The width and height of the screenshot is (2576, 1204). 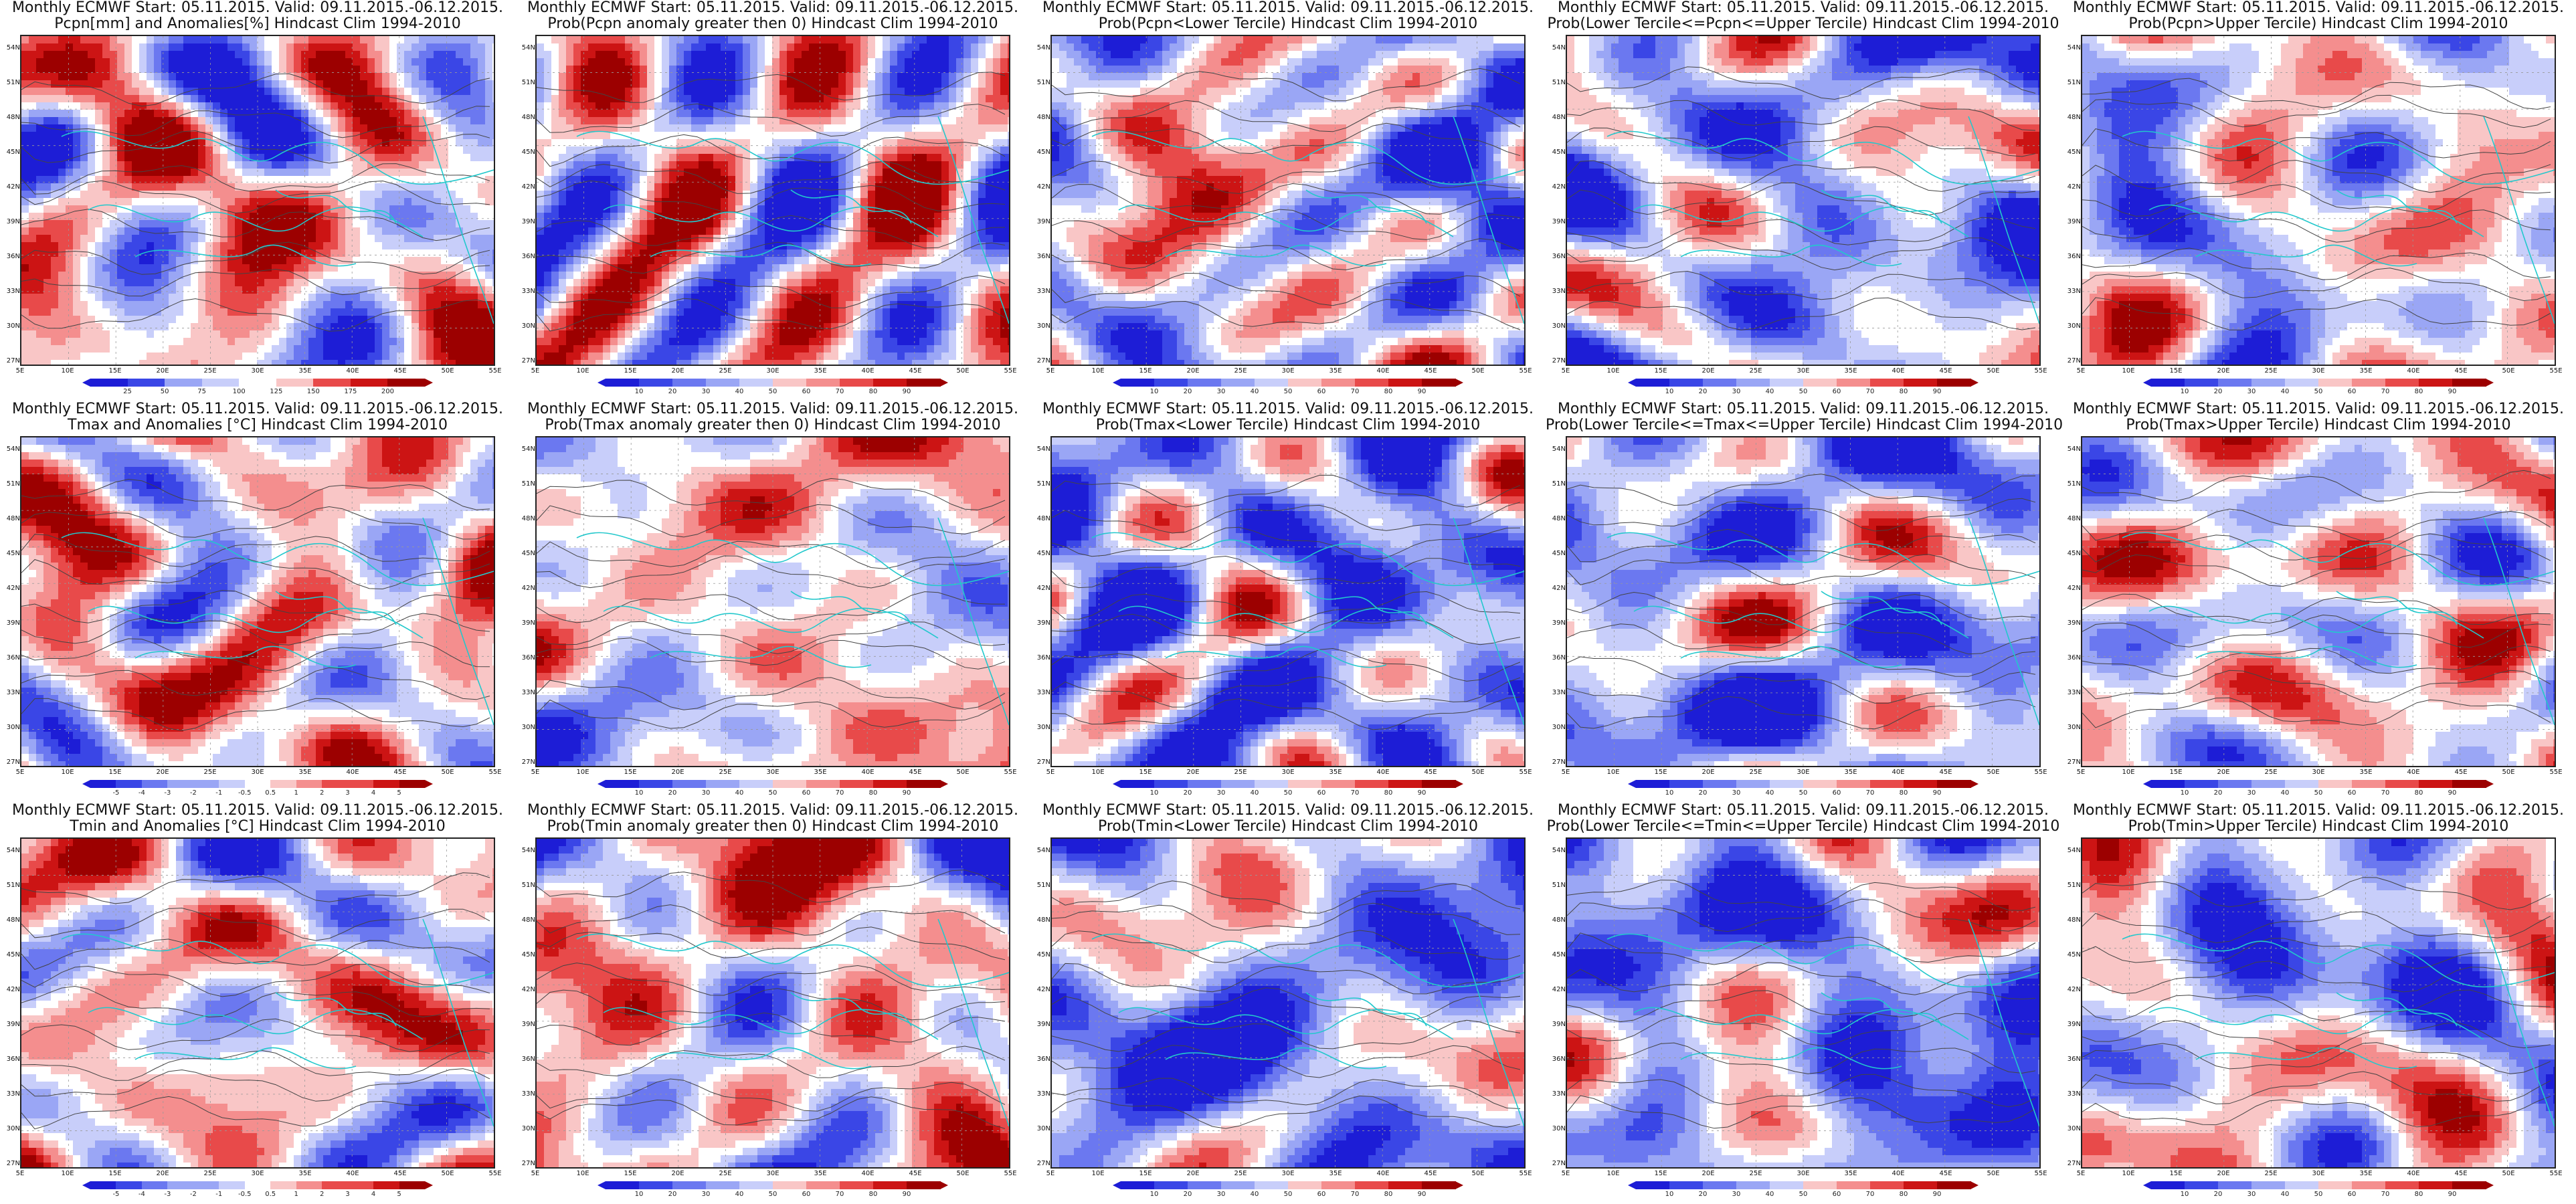 What do you see at coordinates (1383, 1173) in the screenshot?
I see `longitude-tick-label: 40E` at bounding box center [1383, 1173].